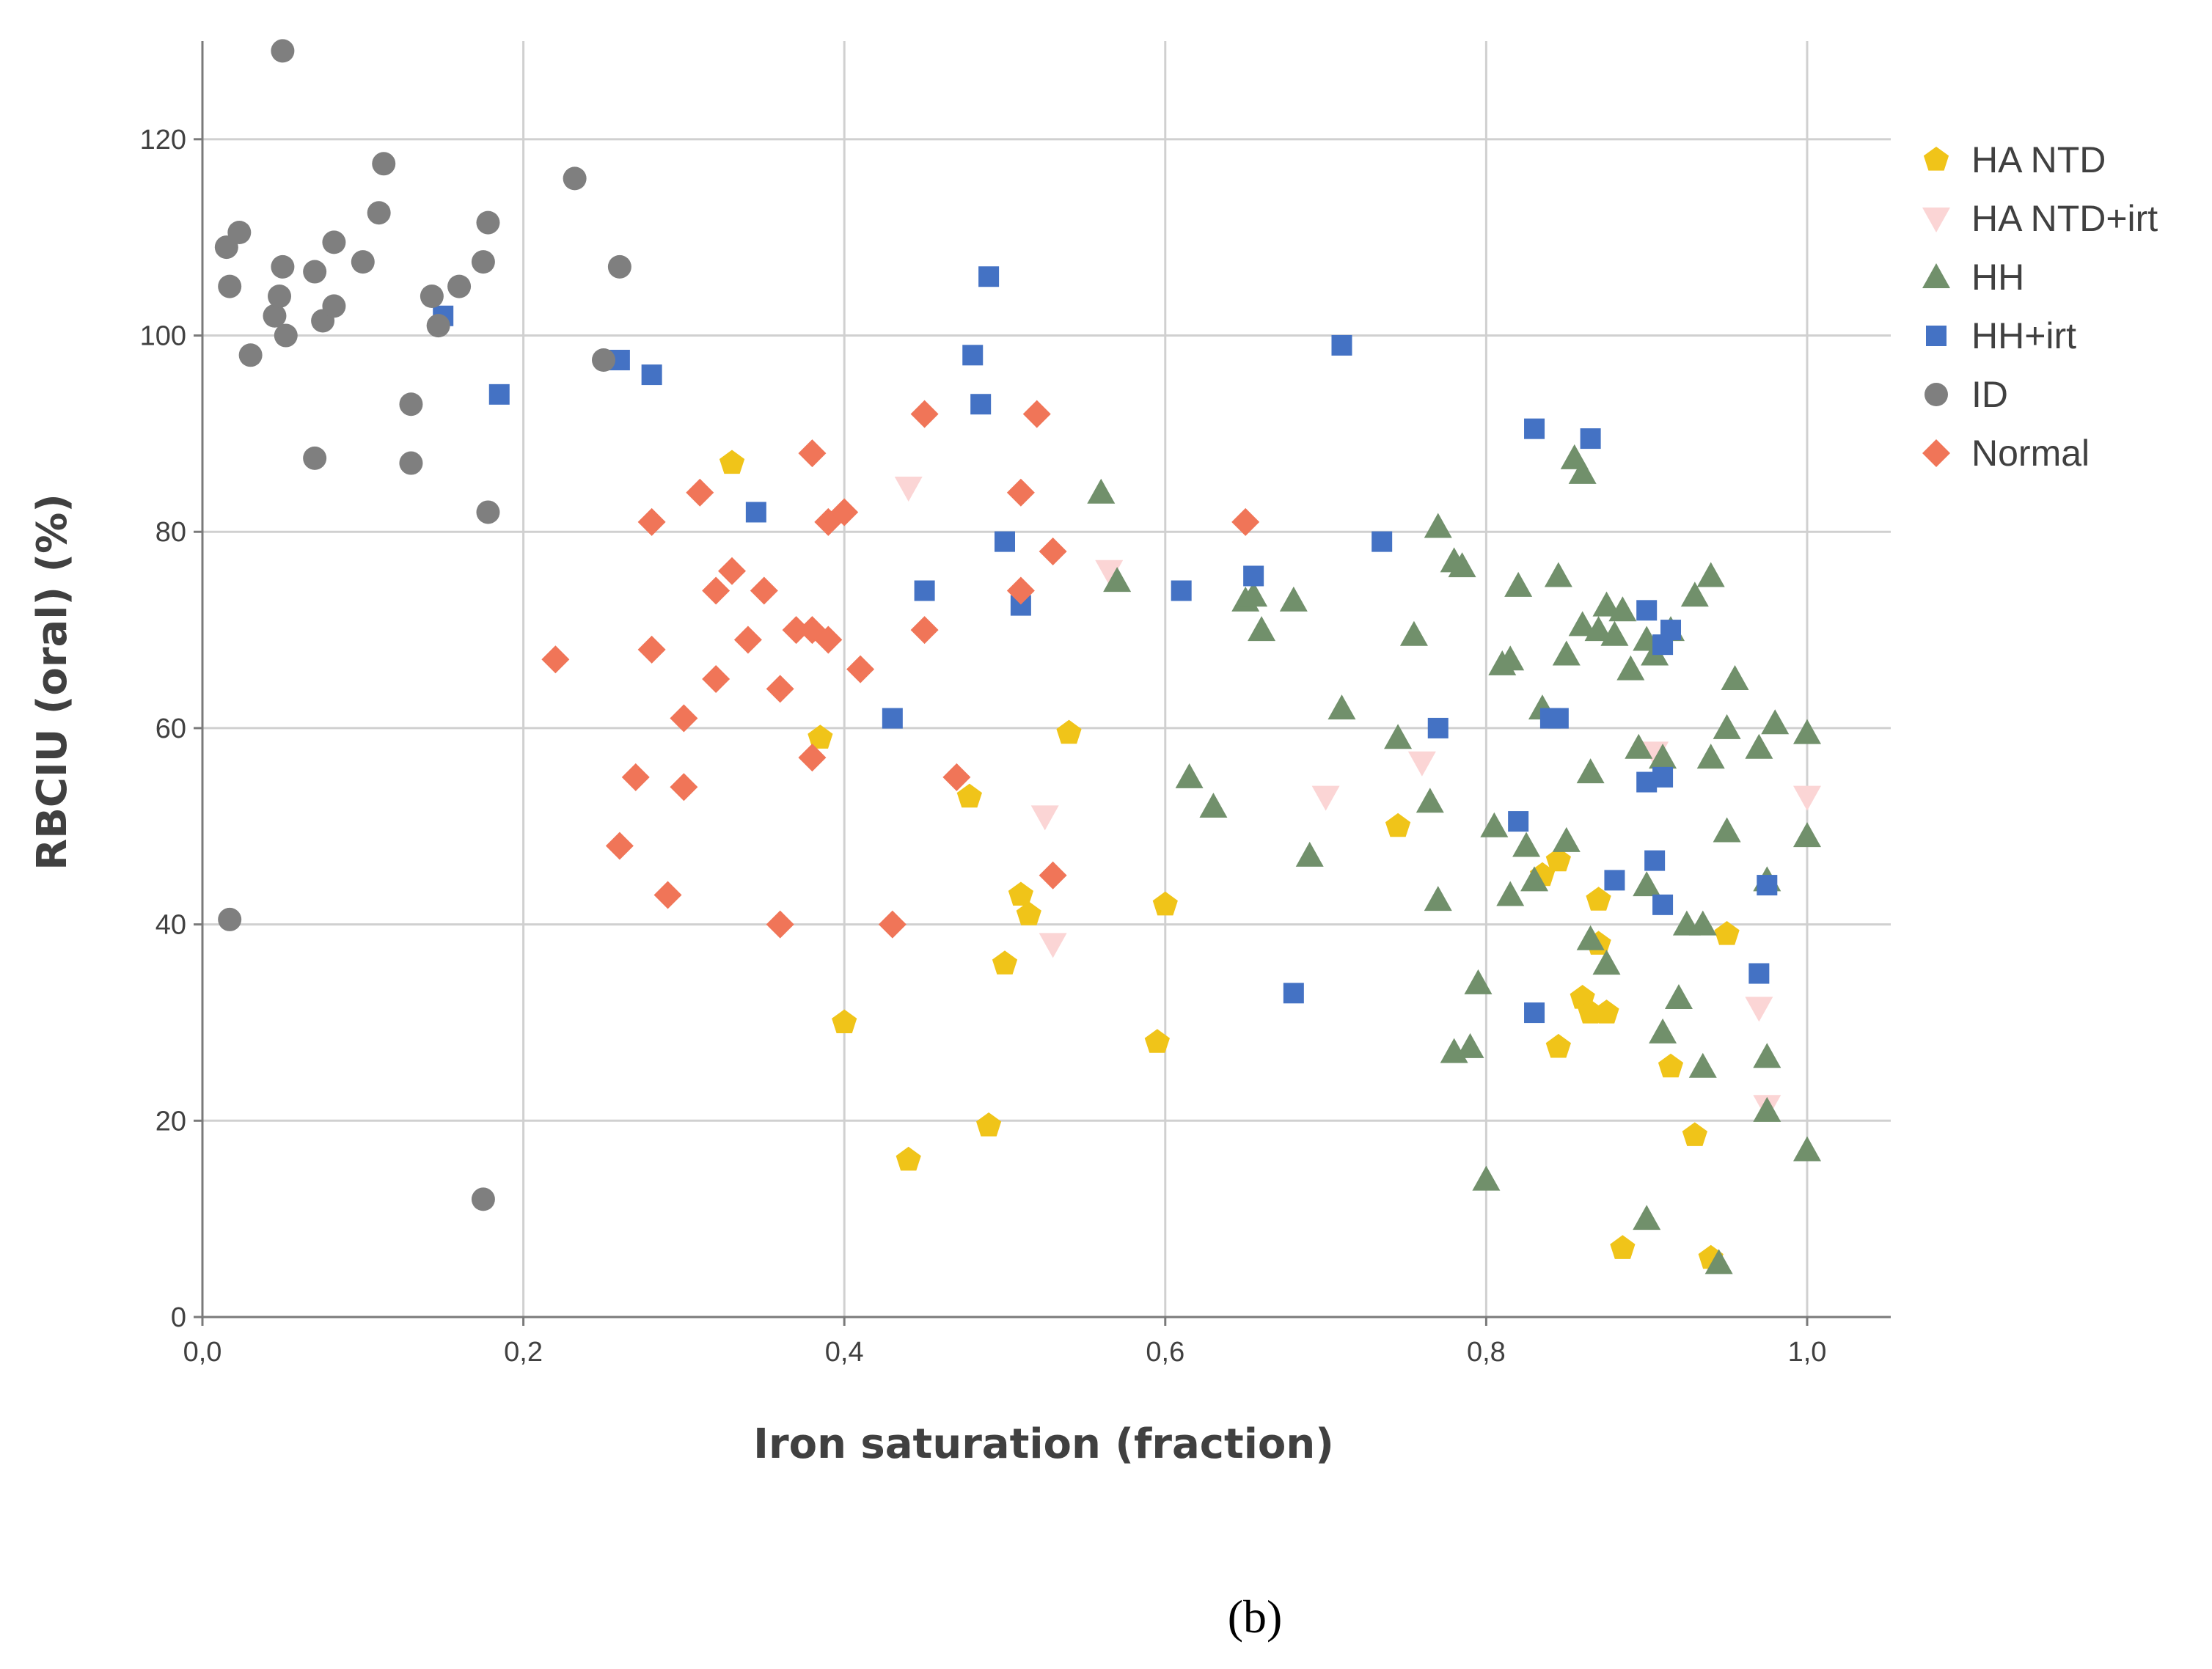 This screenshot has height=1669, width=2212. I want to click on x-tick-label: 1,0, so click(1807, 1352).